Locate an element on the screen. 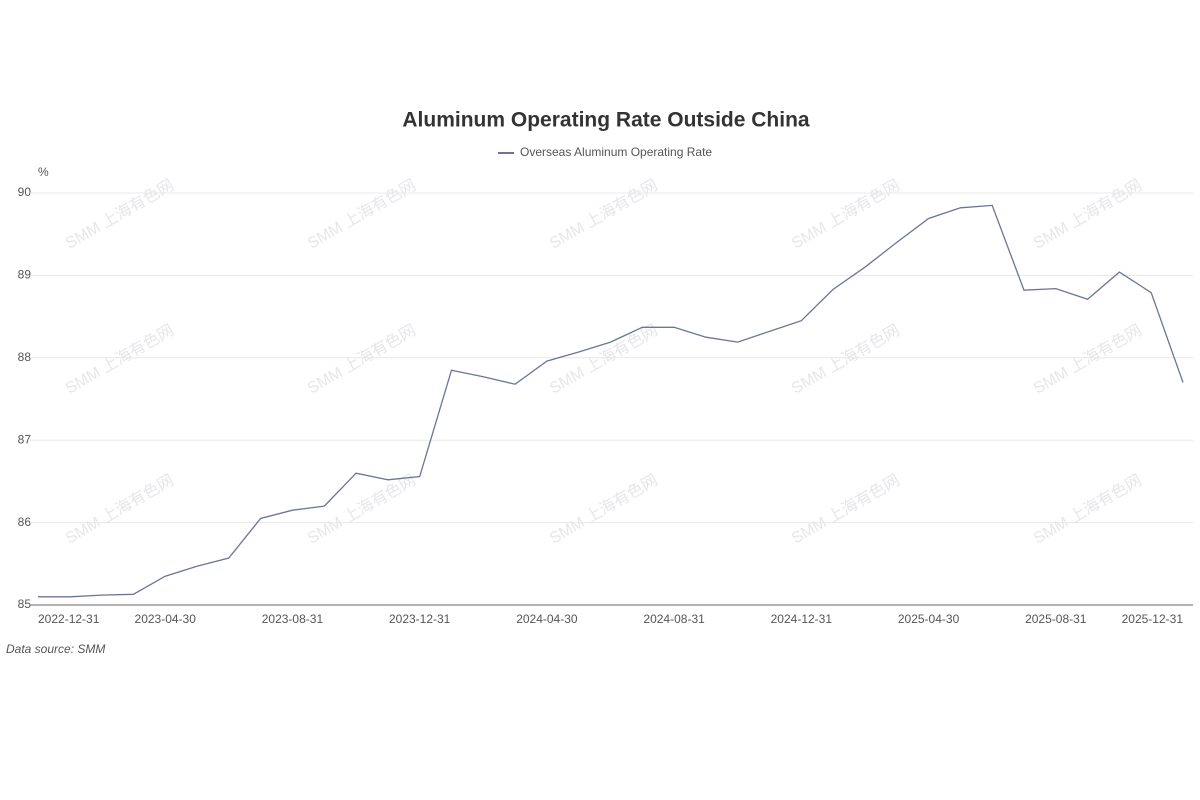 This screenshot has height=800, width=1200. x-tick-label: 2025-08-31 is located at coordinates (1056, 619).